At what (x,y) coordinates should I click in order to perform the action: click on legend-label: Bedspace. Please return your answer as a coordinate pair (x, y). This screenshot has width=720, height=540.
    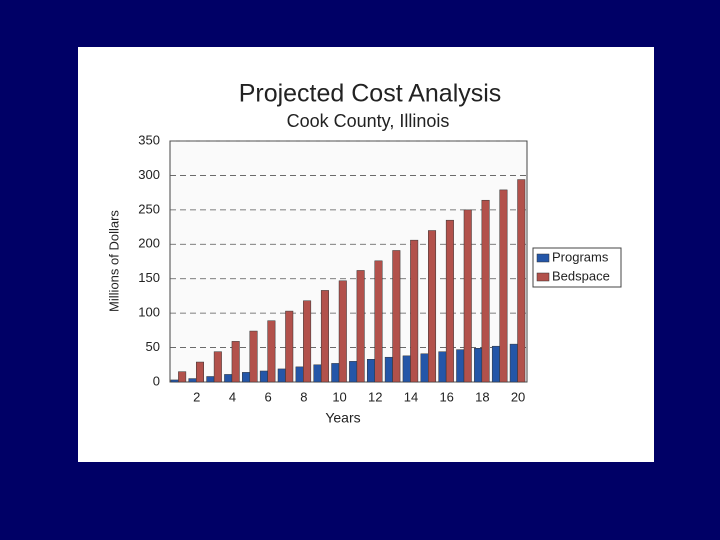
    Looking at the image, I should click on (581, 275).